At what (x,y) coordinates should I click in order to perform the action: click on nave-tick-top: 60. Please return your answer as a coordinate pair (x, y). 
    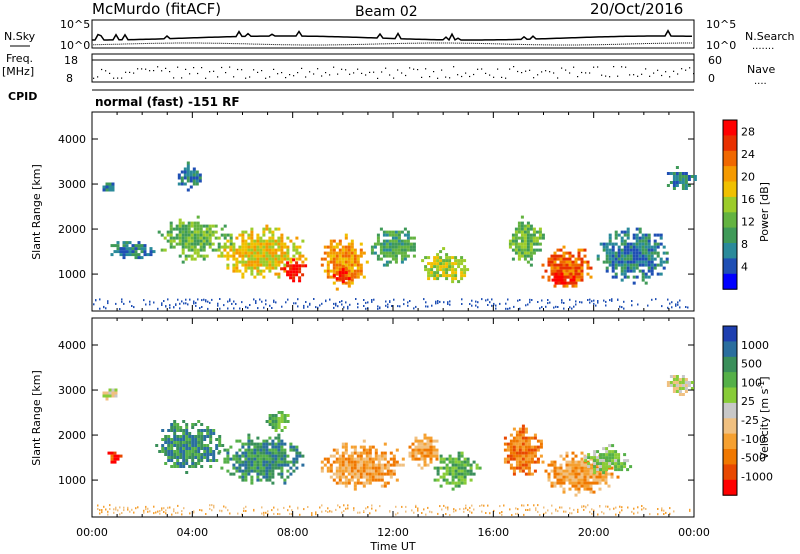
    Looking at the image, I should click on (715, 60).